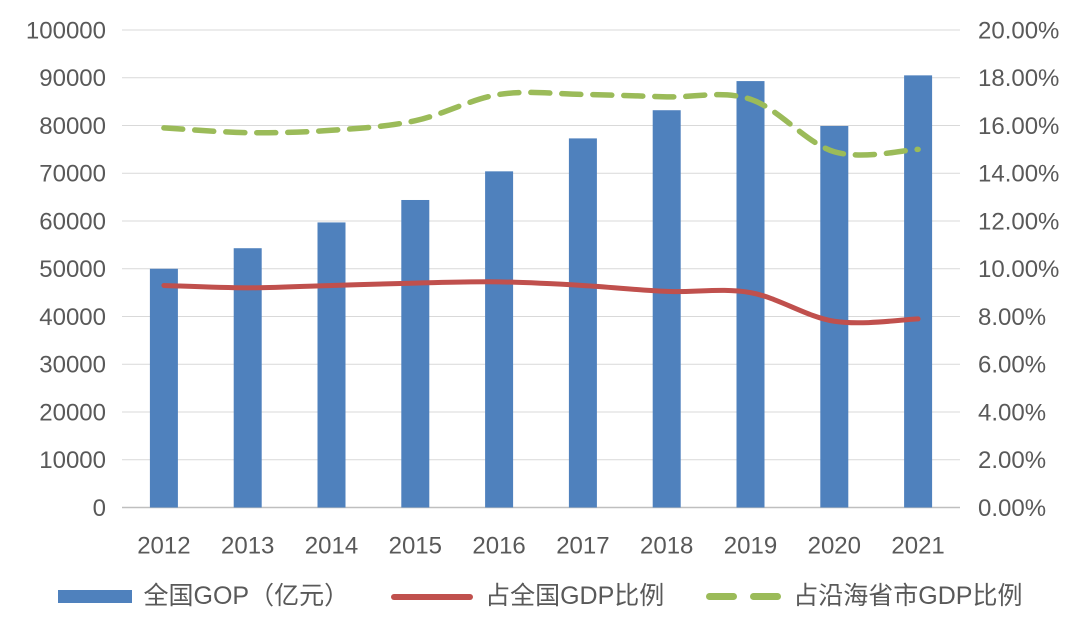 The image size is (1080, 628). I want to click on x-axis-tick-label: 2014, so click(331, 545).